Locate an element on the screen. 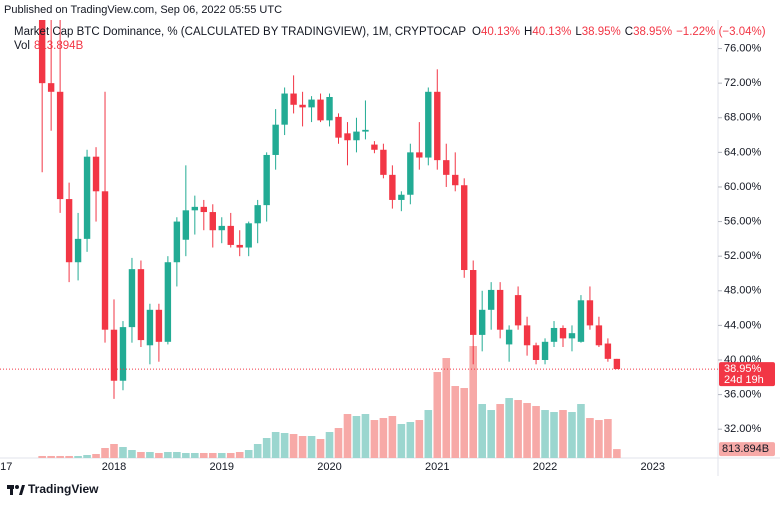  y-tick-label: 60.00% is located at coordinates (743, 187).